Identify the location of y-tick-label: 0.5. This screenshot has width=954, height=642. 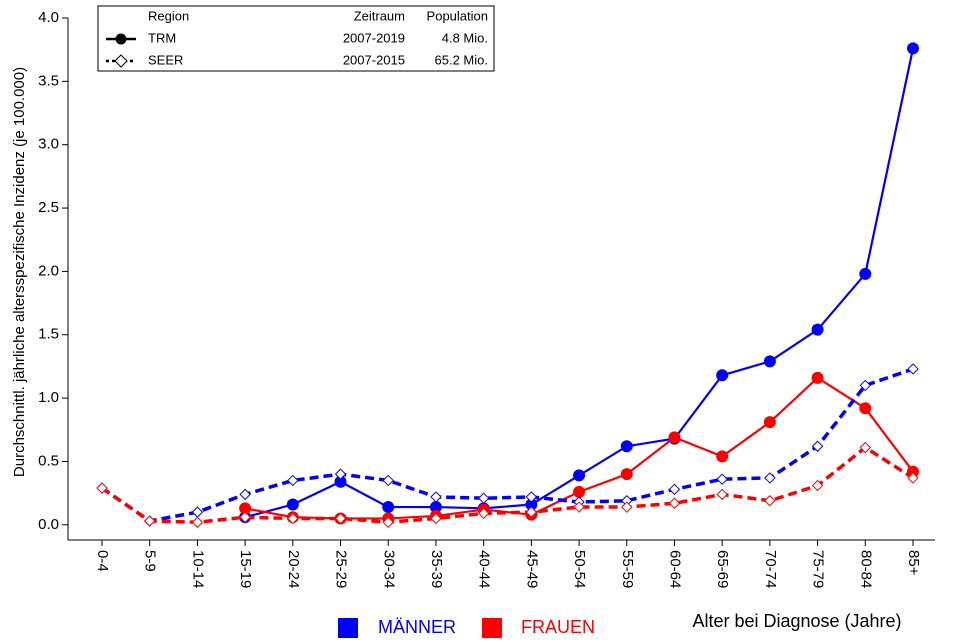
(48, 460).